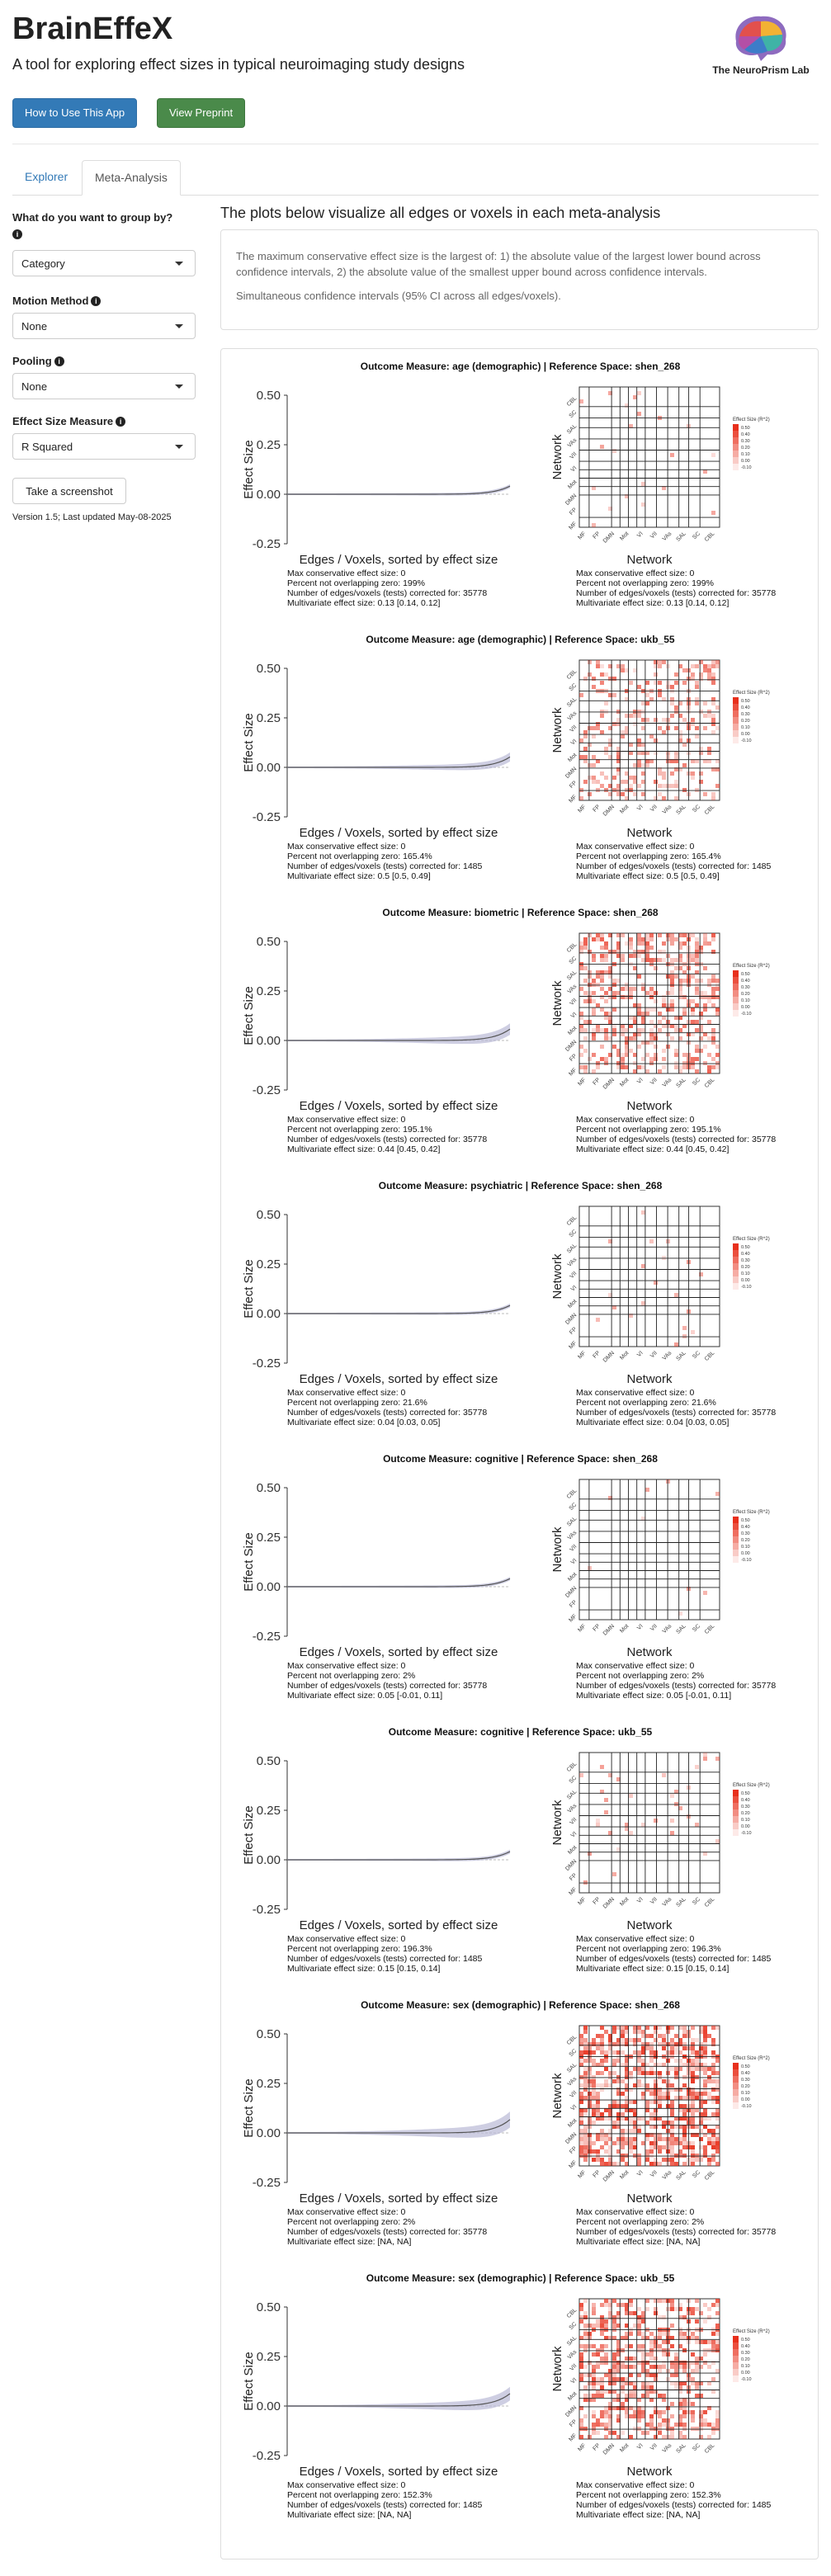 The height and width of the screenshot is (2576, 831). Describe the element at coordinates (104, 386) in the screenshot. I see `pooling-select: None` at that location.